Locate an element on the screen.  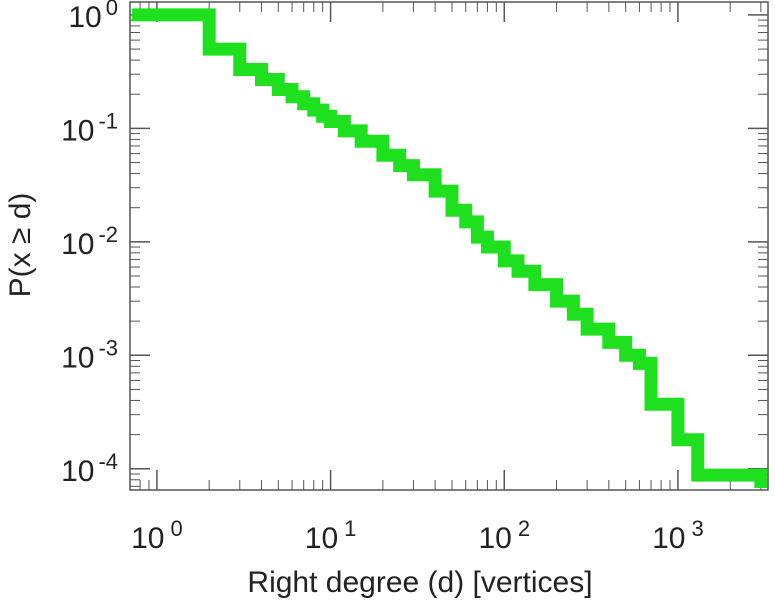
x-tick-label: 10 1 is located at coordinates (331, 535).